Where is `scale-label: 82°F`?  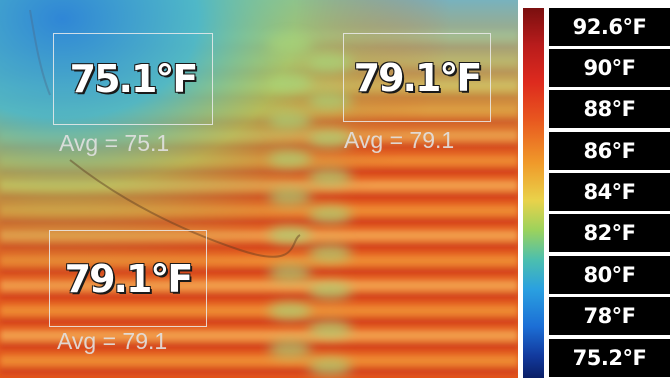 scale-label: 82°F is located at coordinates (609, 233).